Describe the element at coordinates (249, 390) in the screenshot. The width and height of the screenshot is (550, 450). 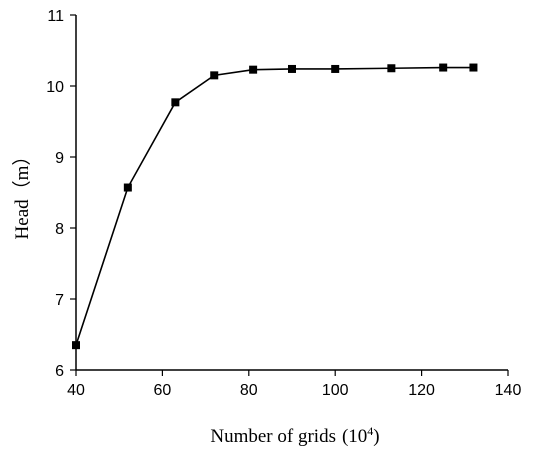
I see `x-tick-label: 80` at that location.